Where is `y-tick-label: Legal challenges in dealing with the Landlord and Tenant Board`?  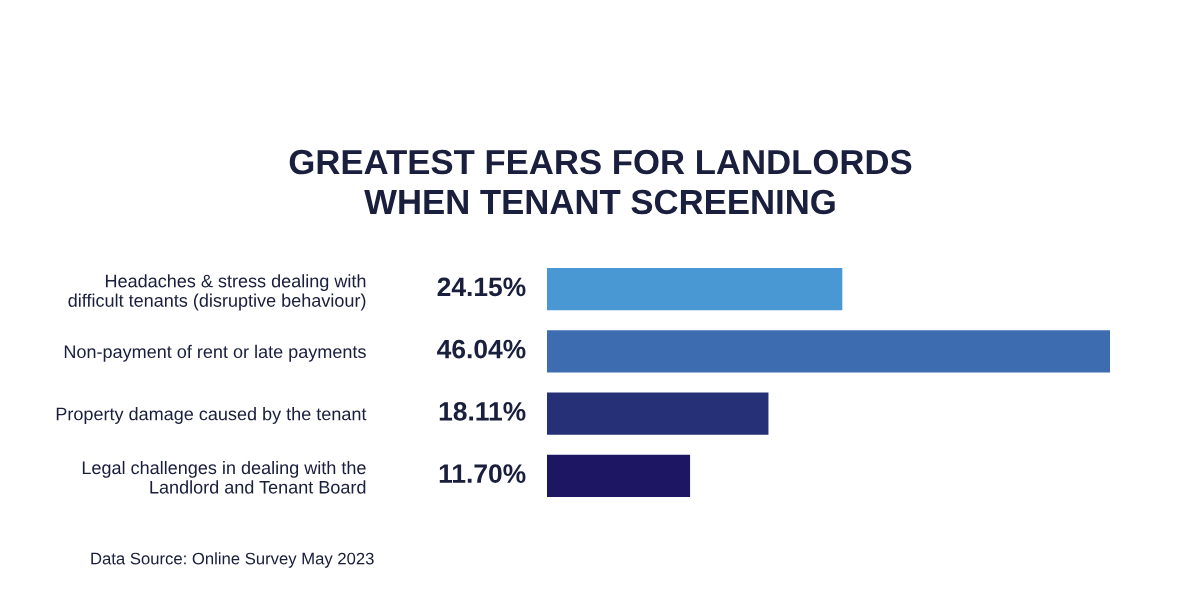
y-tick-label: Legal challenges in dealing with the Landlord and Tenant Board is located at coordinates (224, 477).